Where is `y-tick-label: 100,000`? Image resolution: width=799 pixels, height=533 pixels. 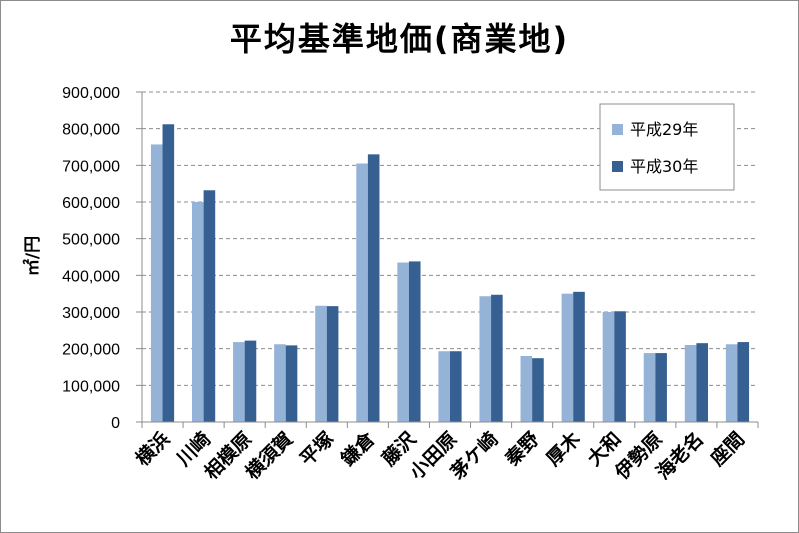
y-tick-label: 100,000 is located at coordinates (91, 386).